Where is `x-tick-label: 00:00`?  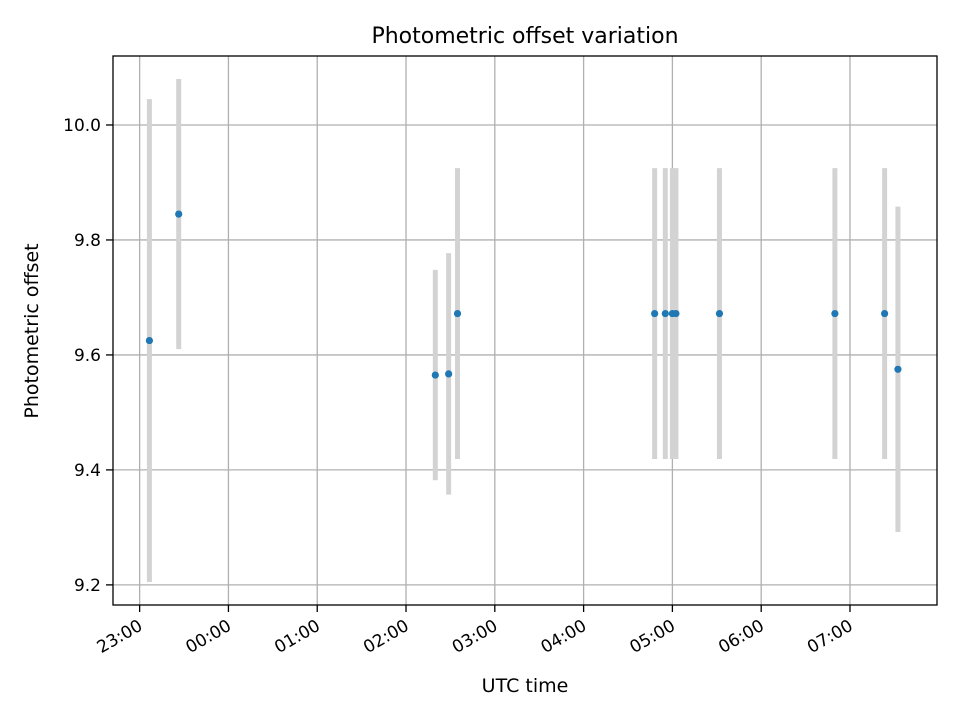 x-tick-label: 00:00 is located at coordinates (208, 637).